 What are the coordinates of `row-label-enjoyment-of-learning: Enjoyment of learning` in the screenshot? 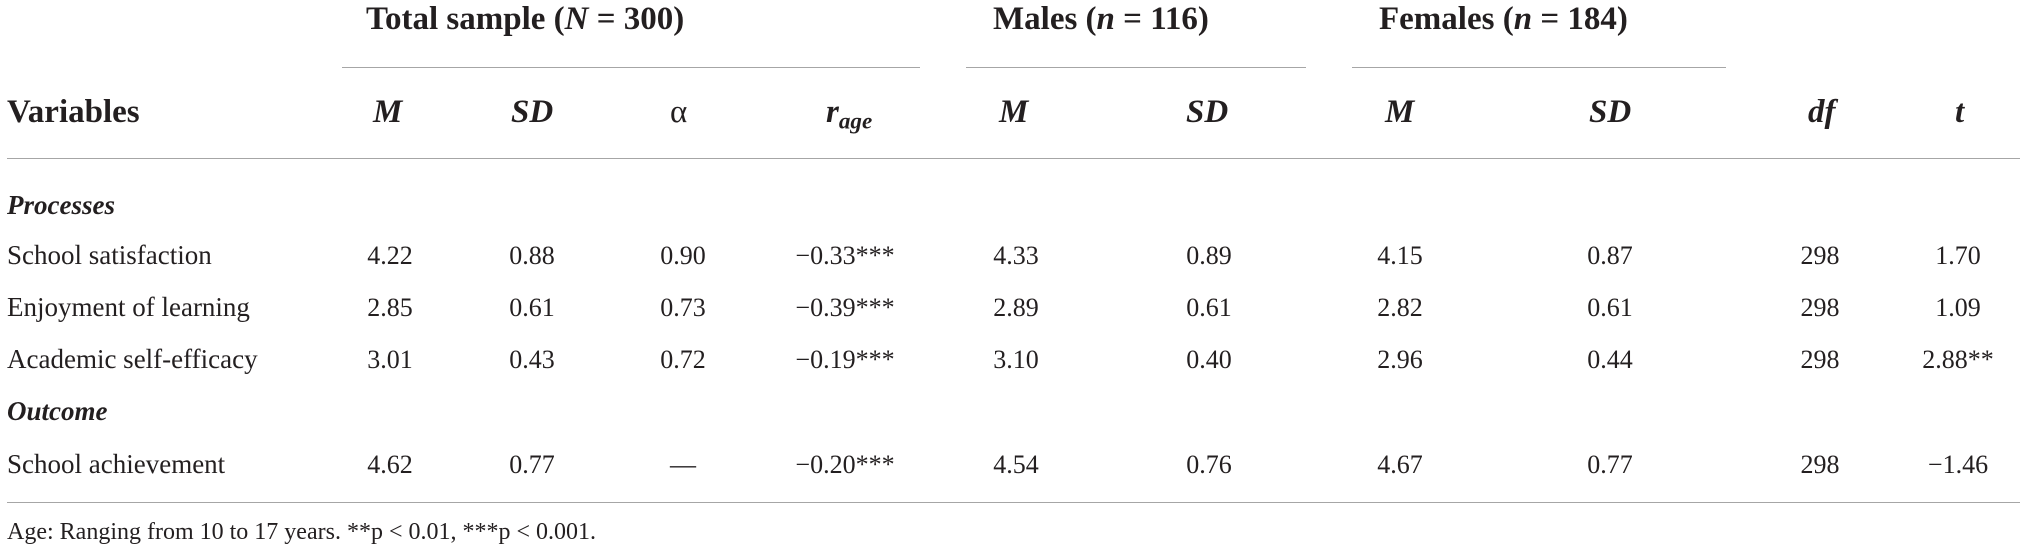 It's located at (128, 307).